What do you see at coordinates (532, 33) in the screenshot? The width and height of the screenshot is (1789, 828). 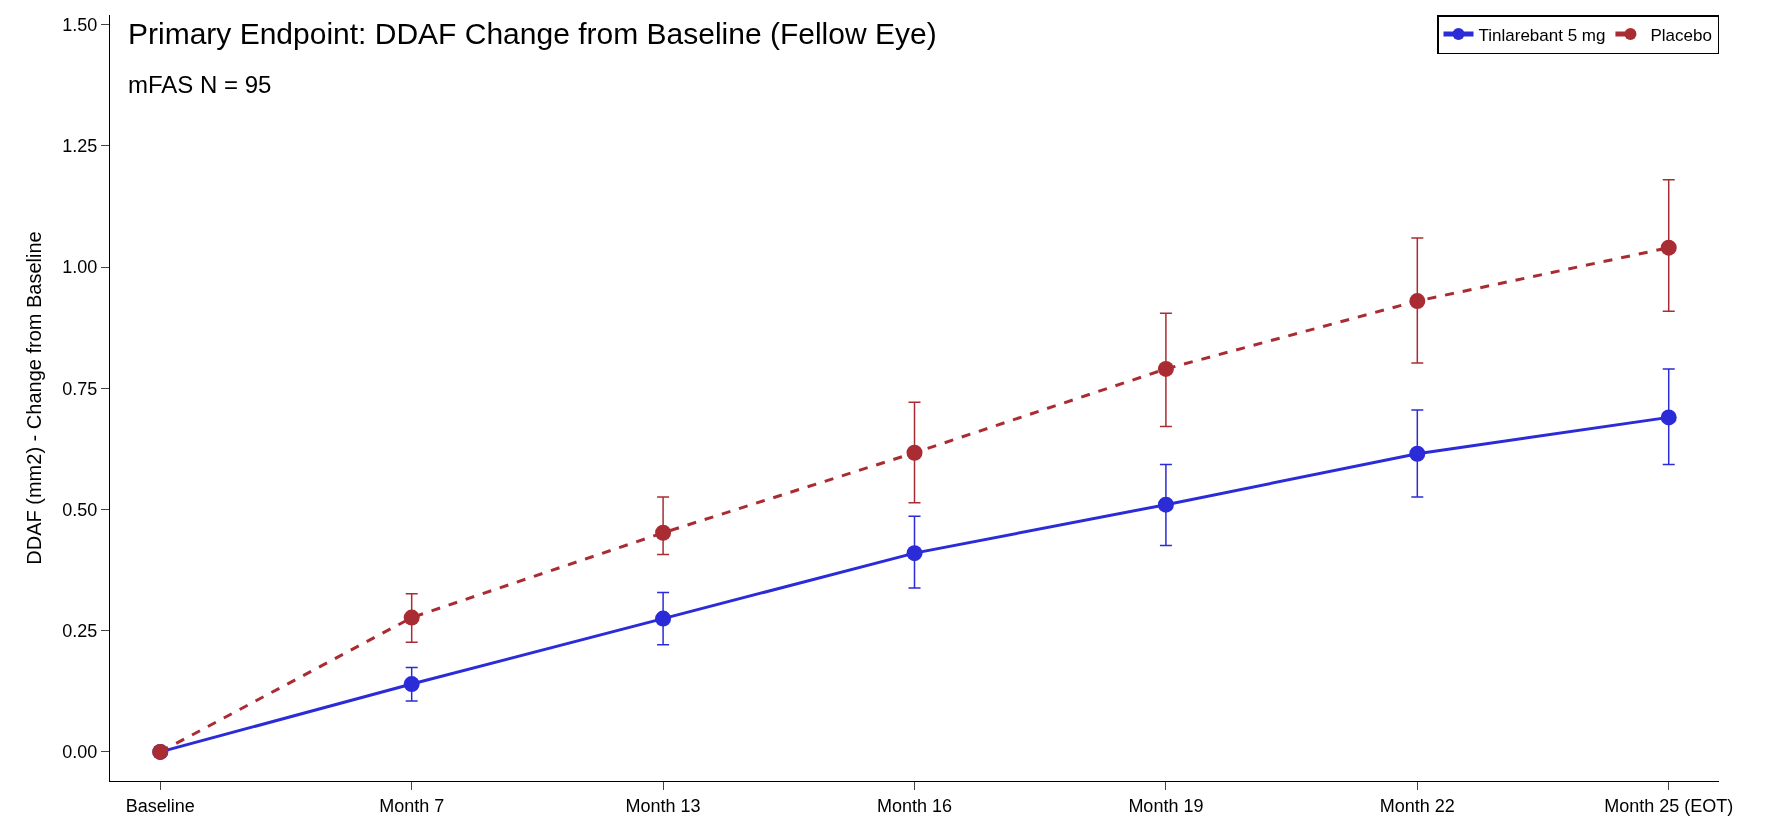 I see `chart-title: Primary Endpoint: DDAF Change from Baseline (Fellow Eye)` at bounding box center [532, 33].